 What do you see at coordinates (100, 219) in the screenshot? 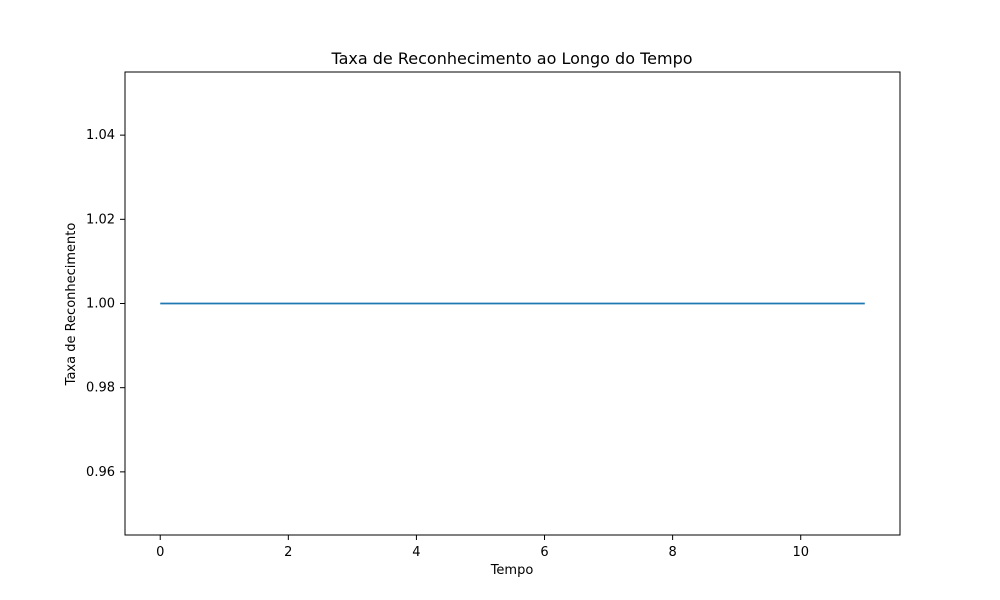
I see `y-tick-label: 1.02` at bounding box center [100, 219].